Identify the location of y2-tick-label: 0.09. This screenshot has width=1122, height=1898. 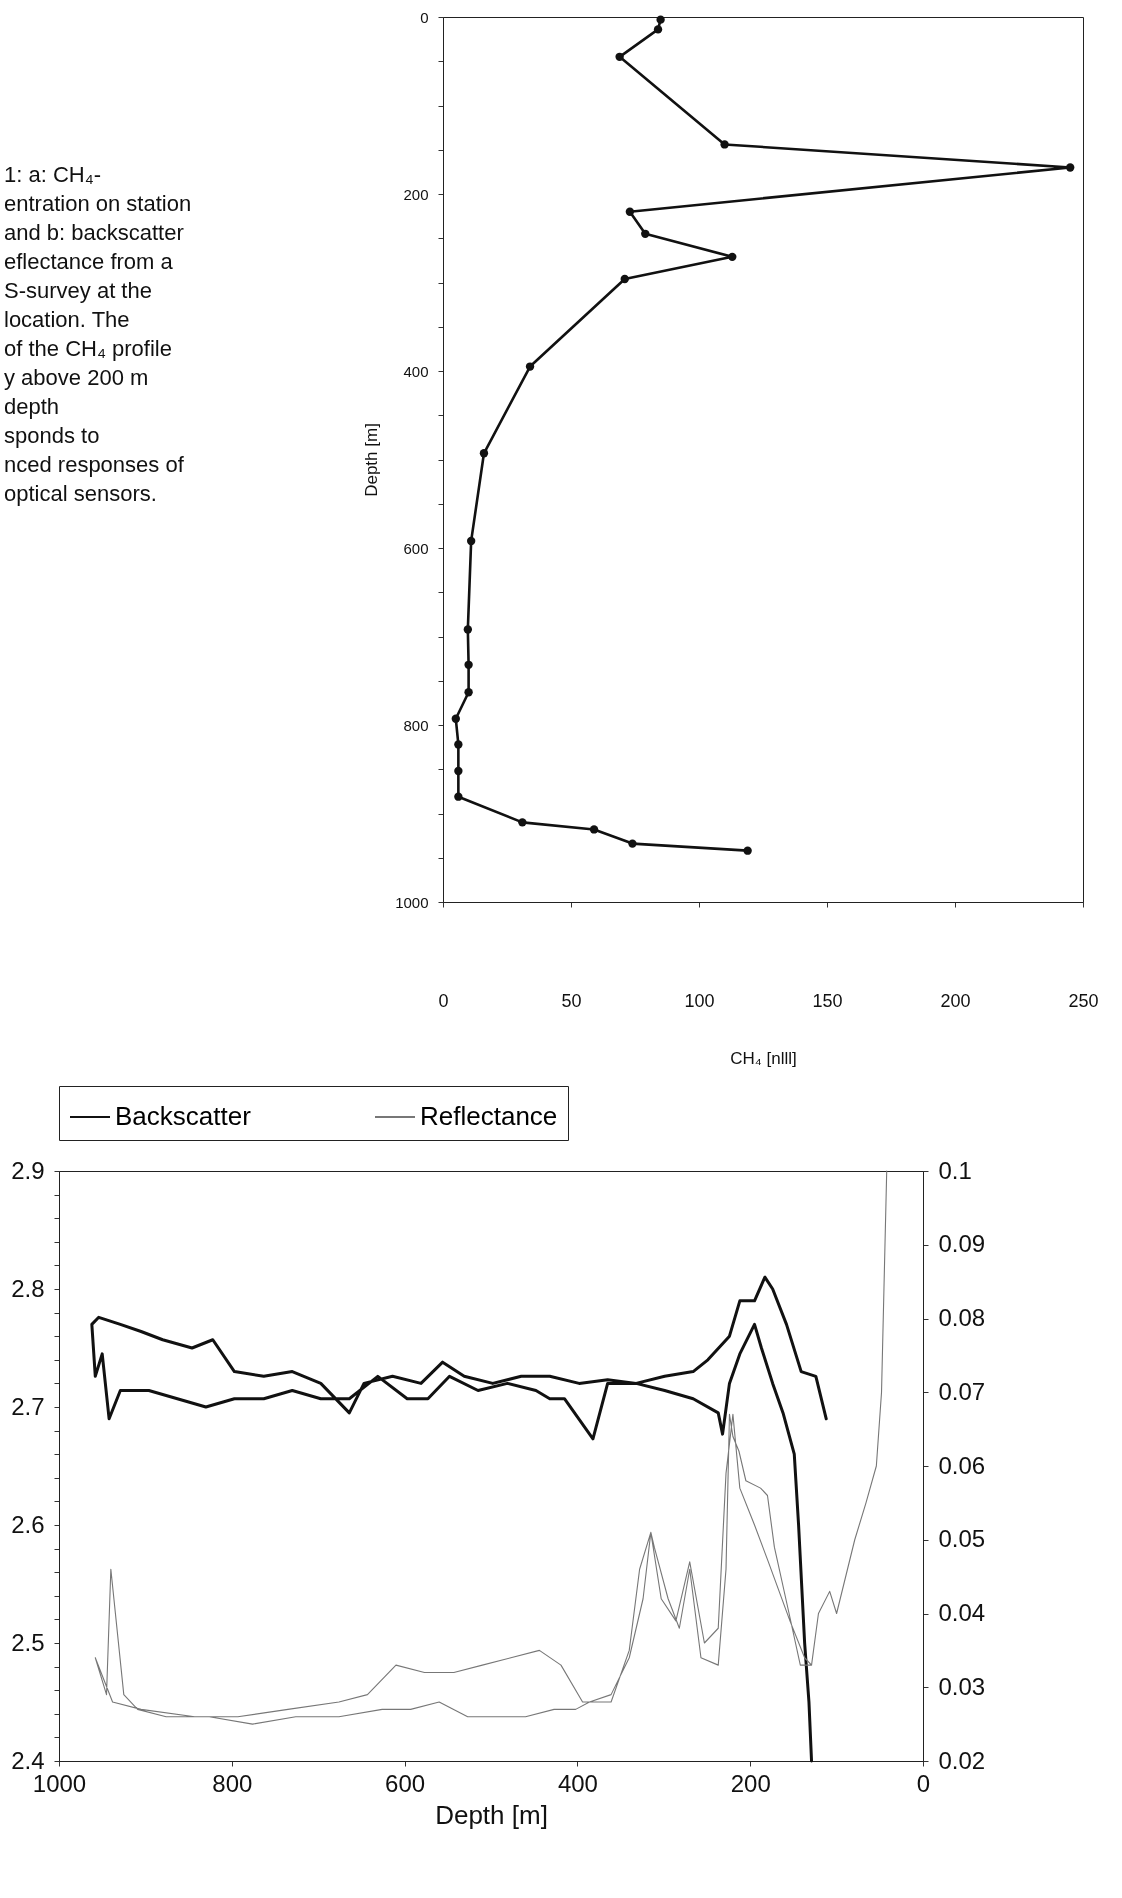
(962, 1244).